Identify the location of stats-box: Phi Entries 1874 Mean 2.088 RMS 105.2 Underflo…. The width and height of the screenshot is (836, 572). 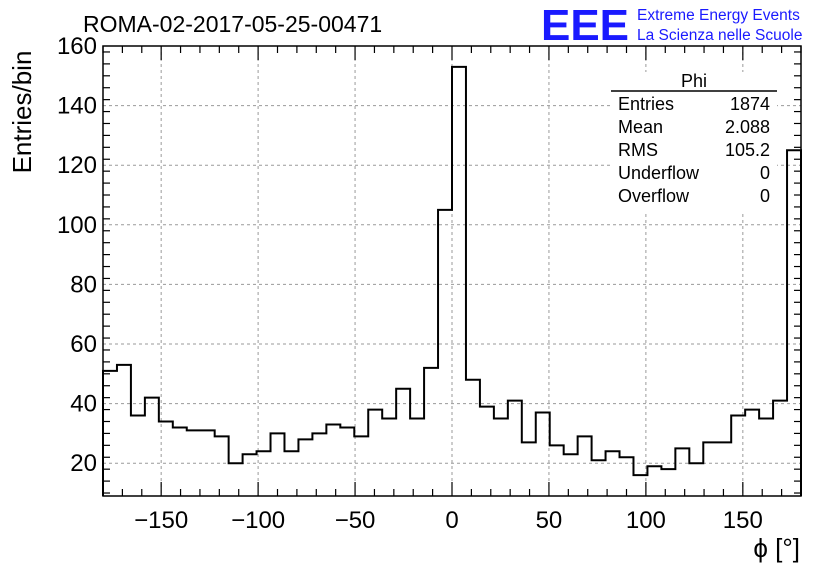
(694, 141).